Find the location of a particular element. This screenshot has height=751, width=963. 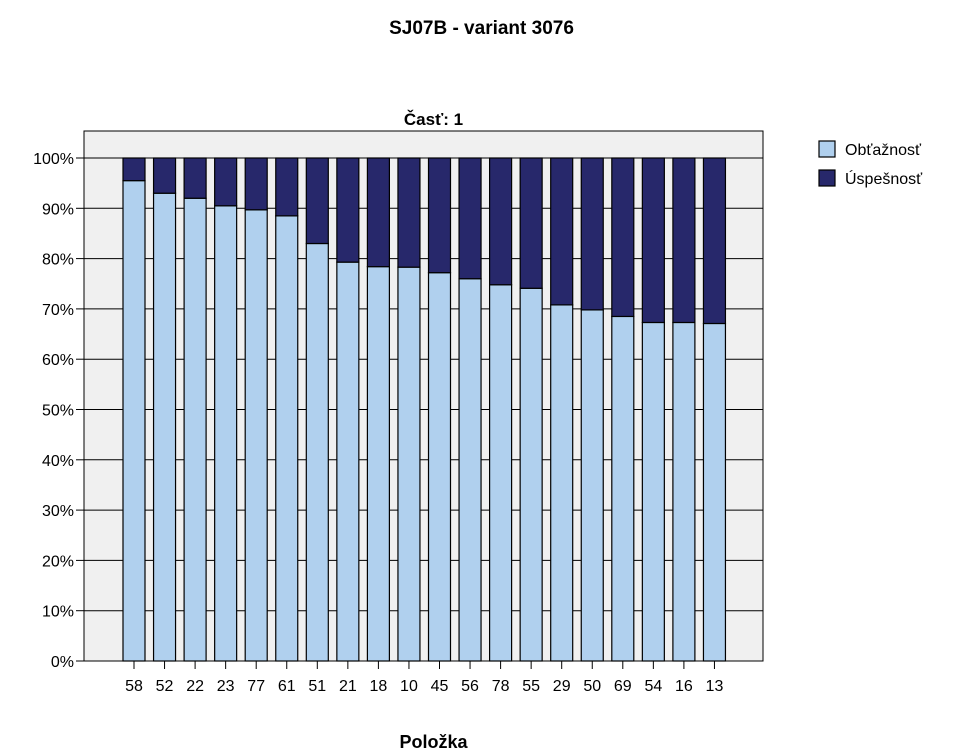

y-tick-label: 100% is located at coordinates (53, 159).